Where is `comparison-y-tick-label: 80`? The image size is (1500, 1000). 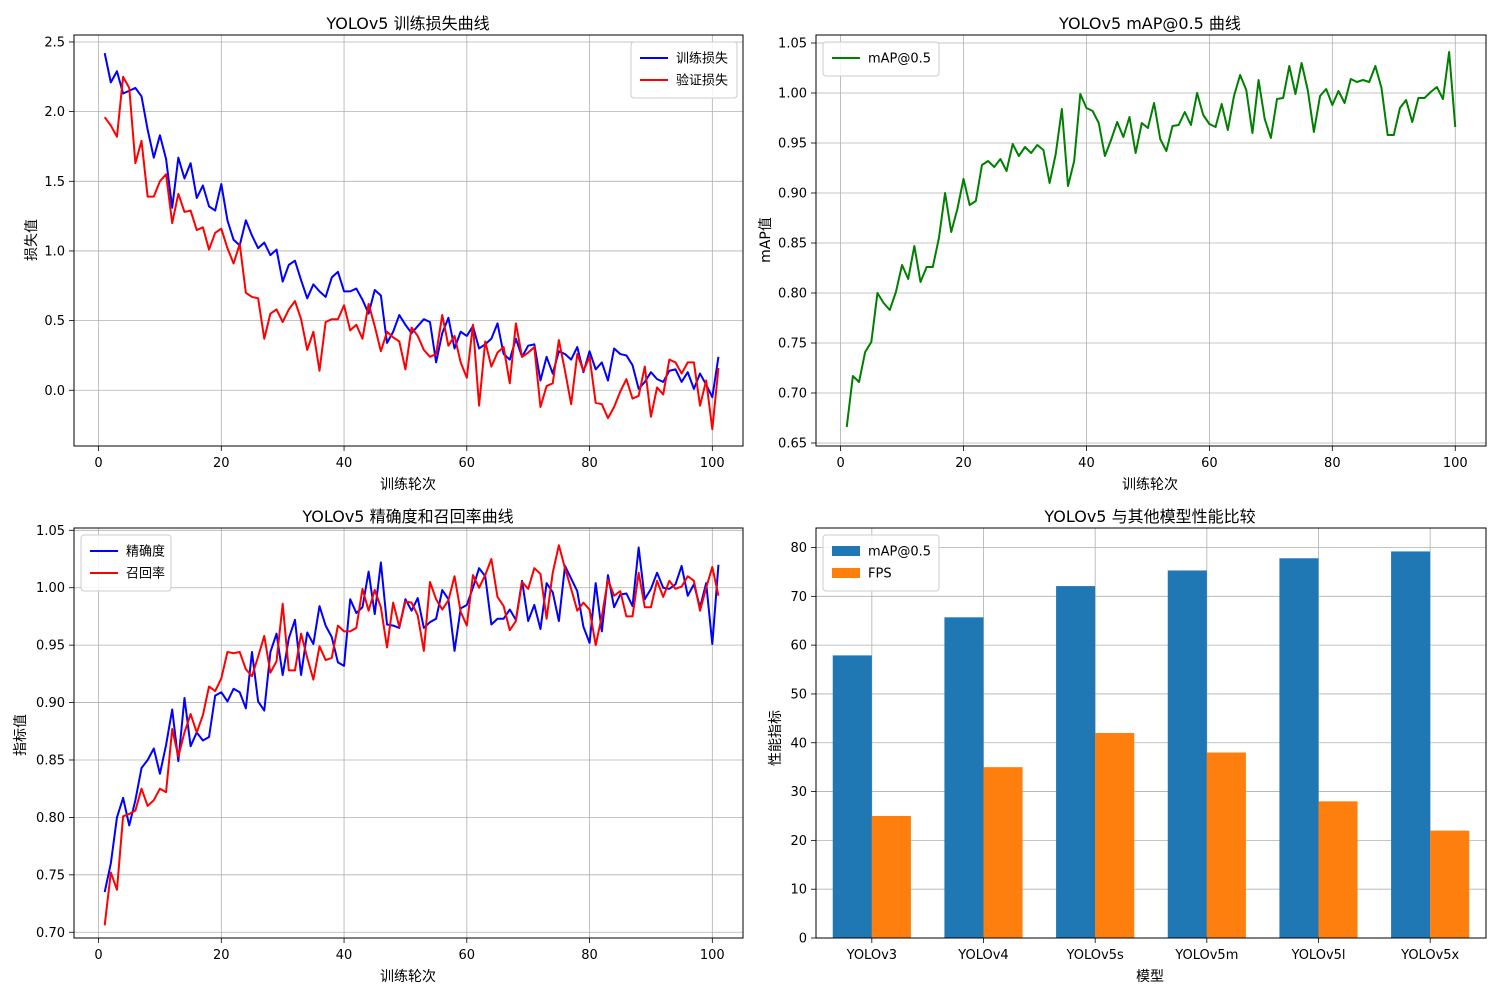 comparison-y-tick-label: 80 is located at coordinates (798, 548).